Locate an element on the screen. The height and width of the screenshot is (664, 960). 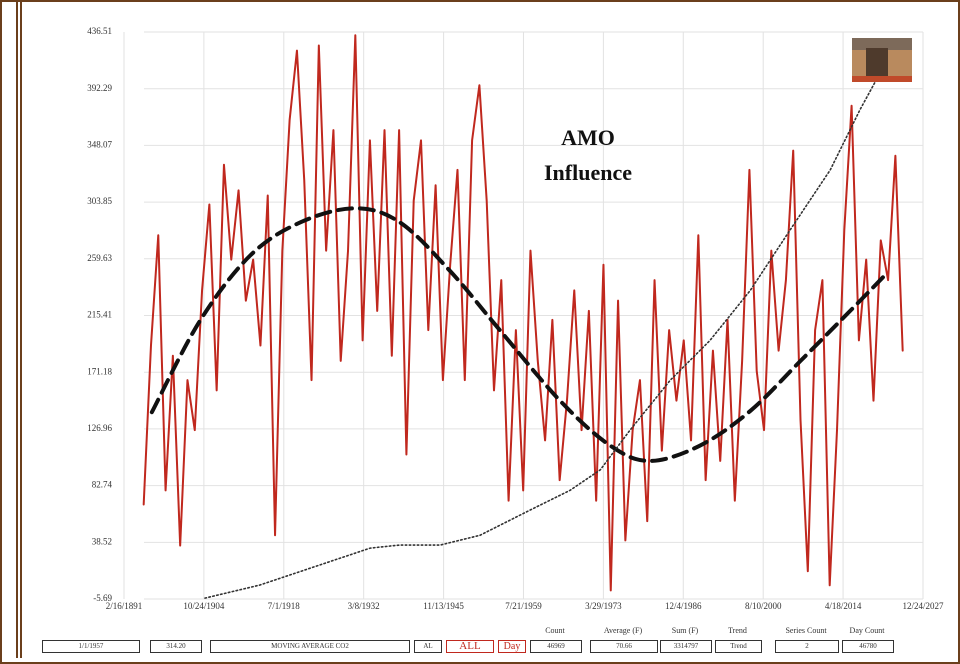
status-field: 1/1/1957 is located at coordinates (91, 646).